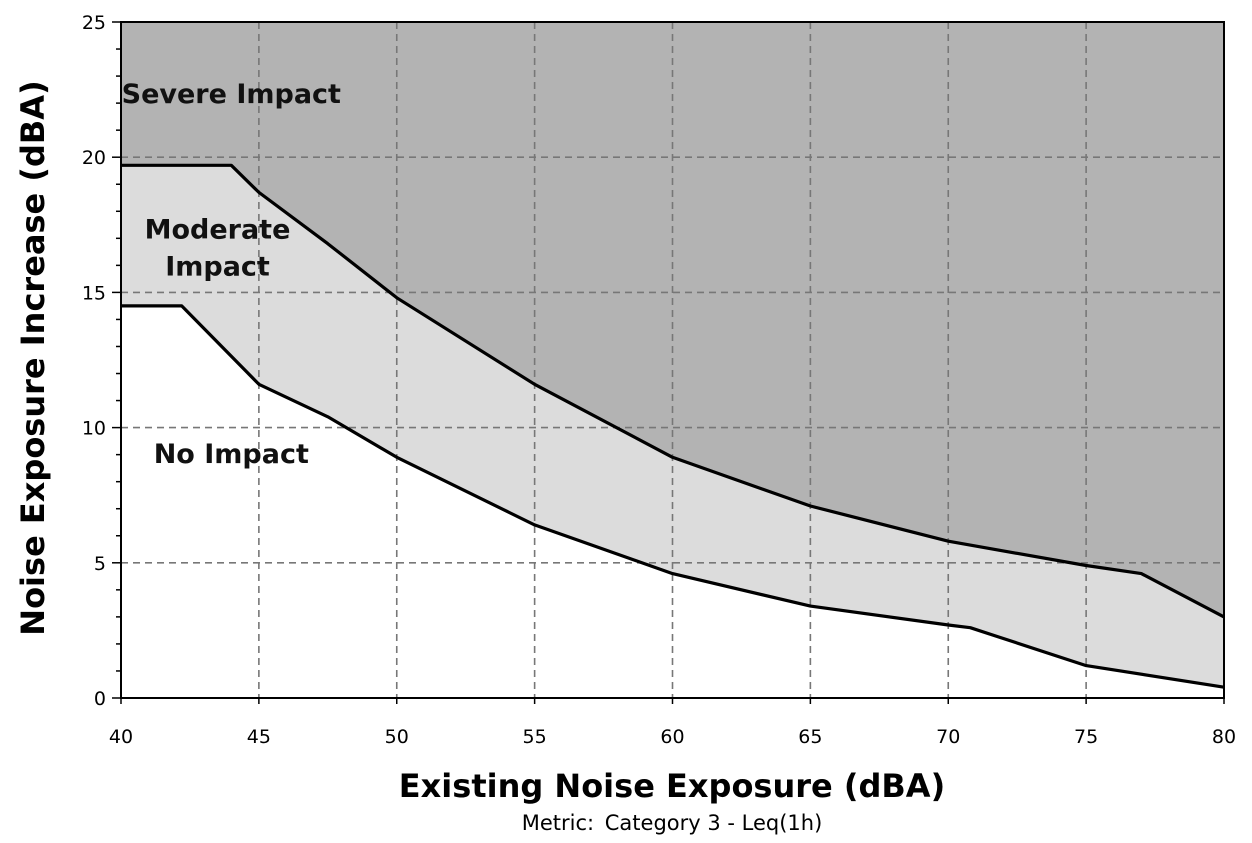 The height and width of the screenshot is (843, 1252). I want to click on x-tick-label: 60, so click(672, 737).